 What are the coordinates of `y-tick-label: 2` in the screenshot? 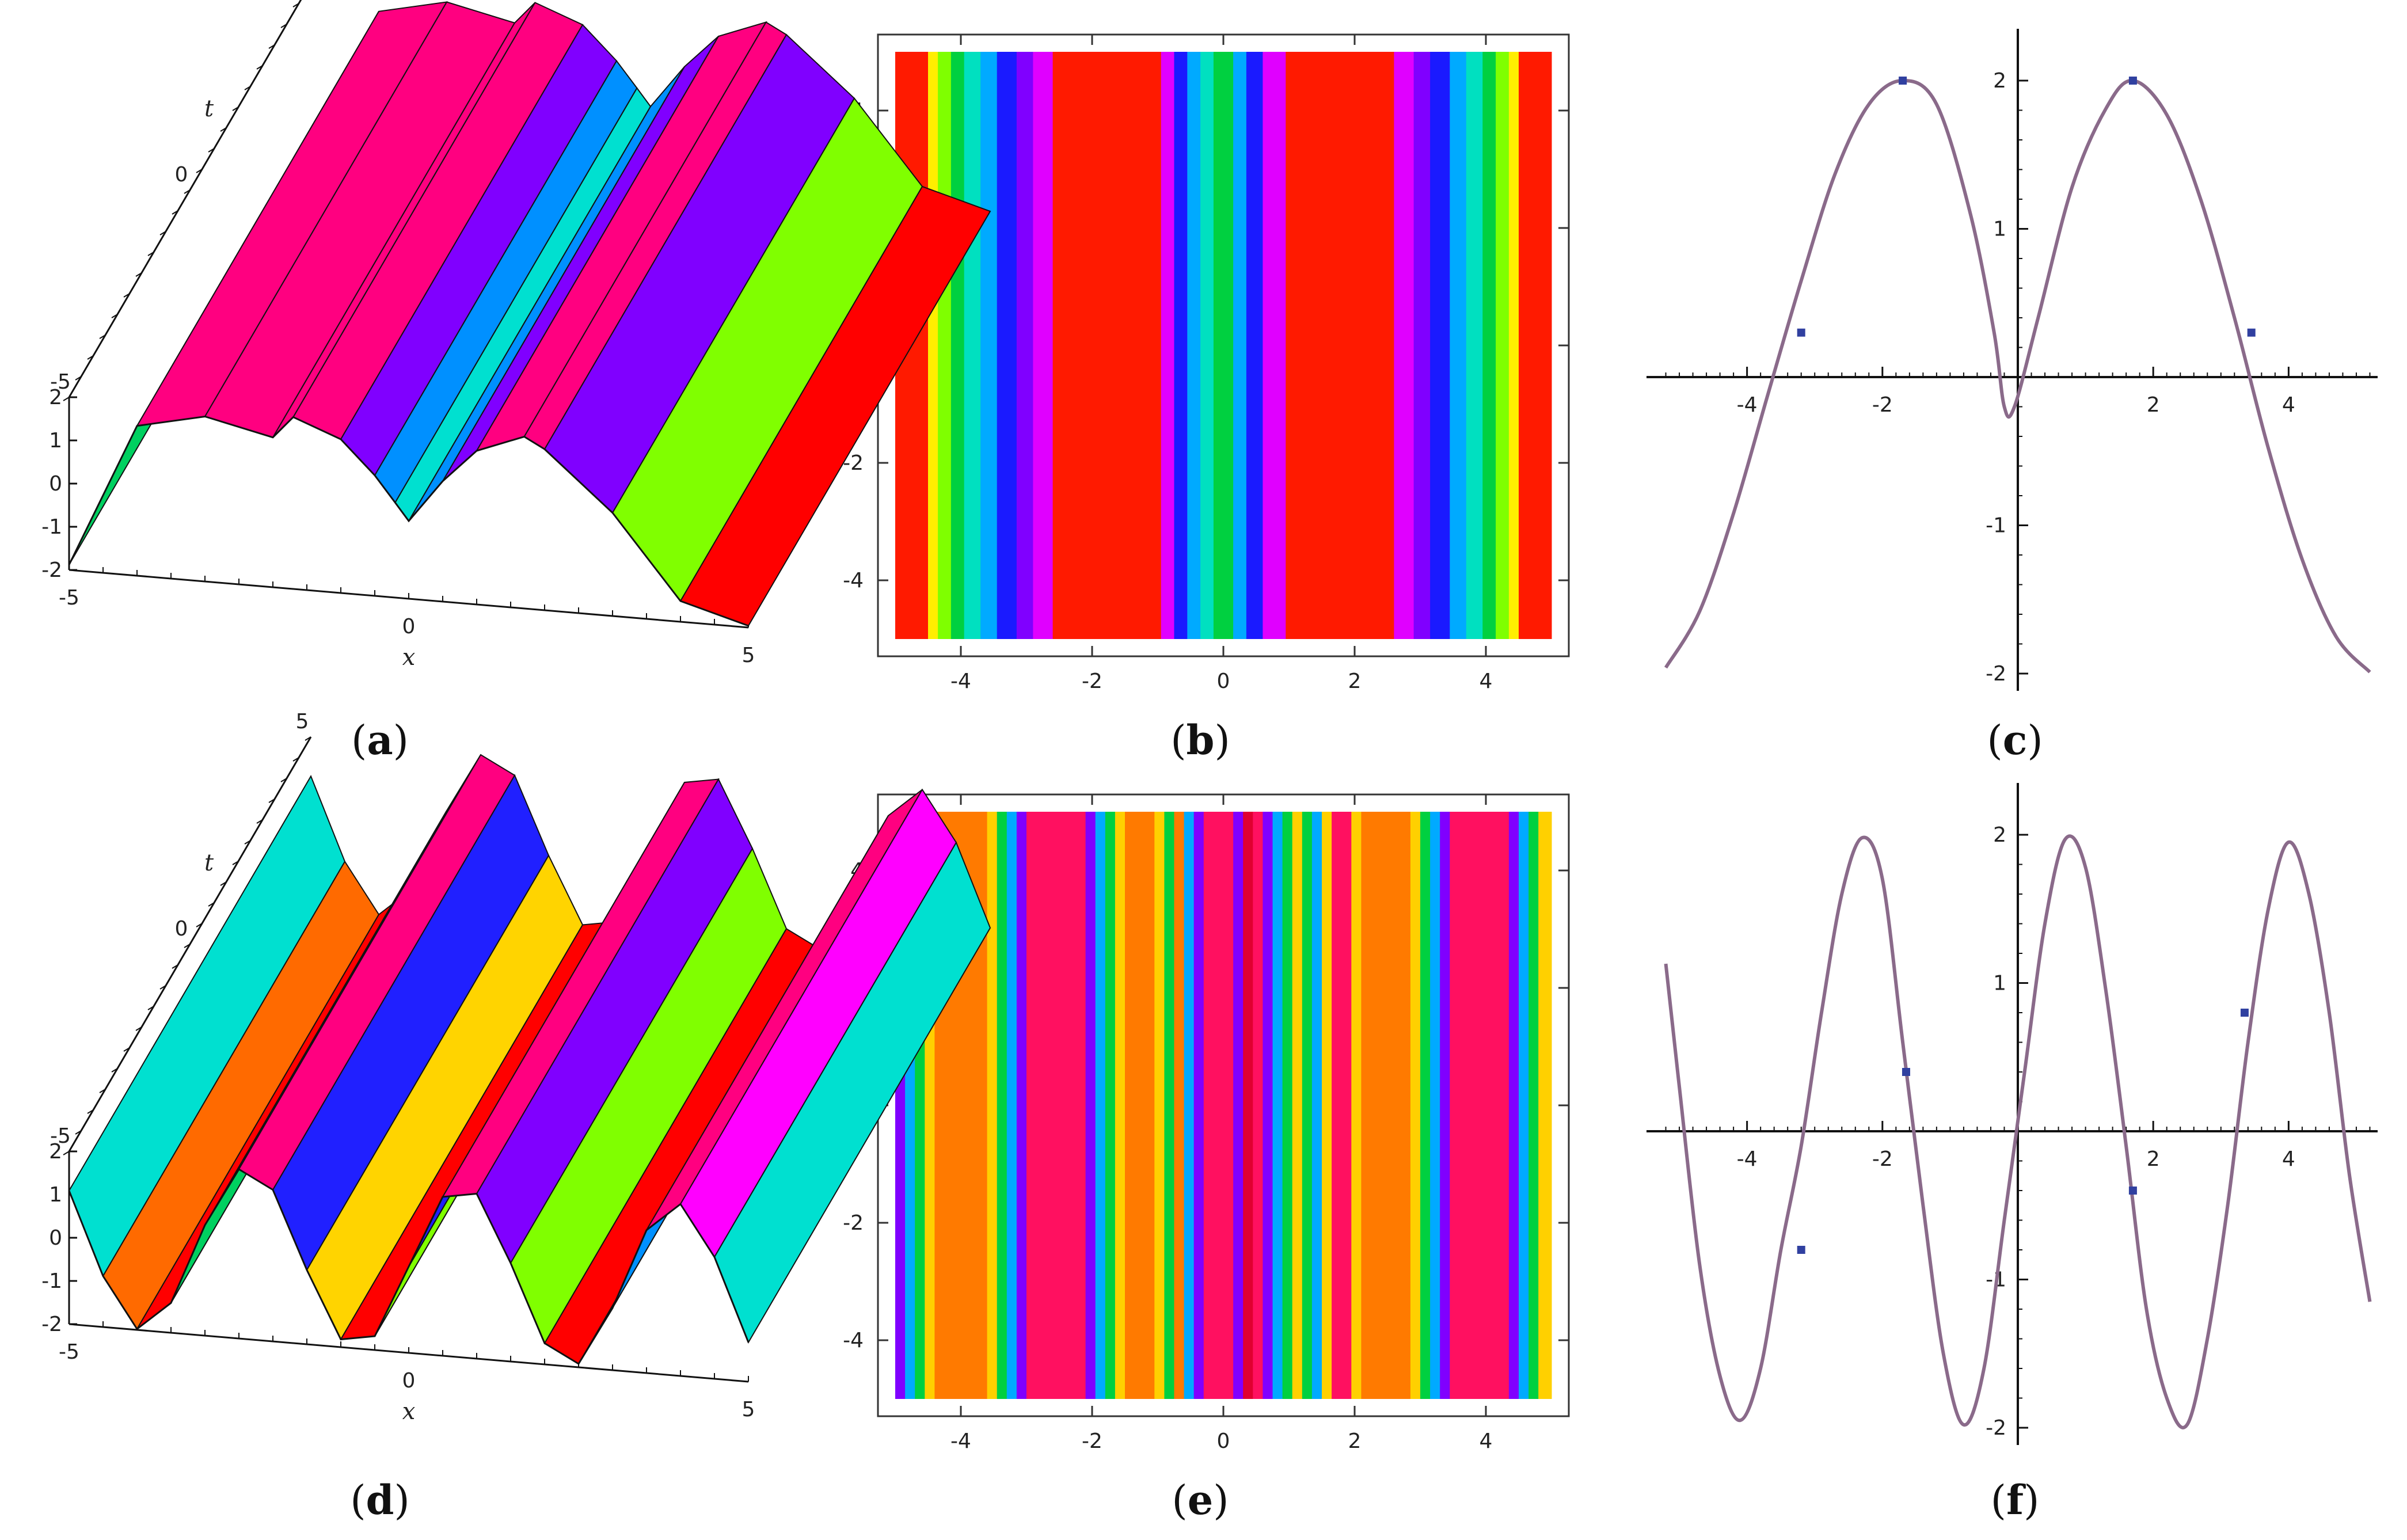 It's located at (1999, 81).